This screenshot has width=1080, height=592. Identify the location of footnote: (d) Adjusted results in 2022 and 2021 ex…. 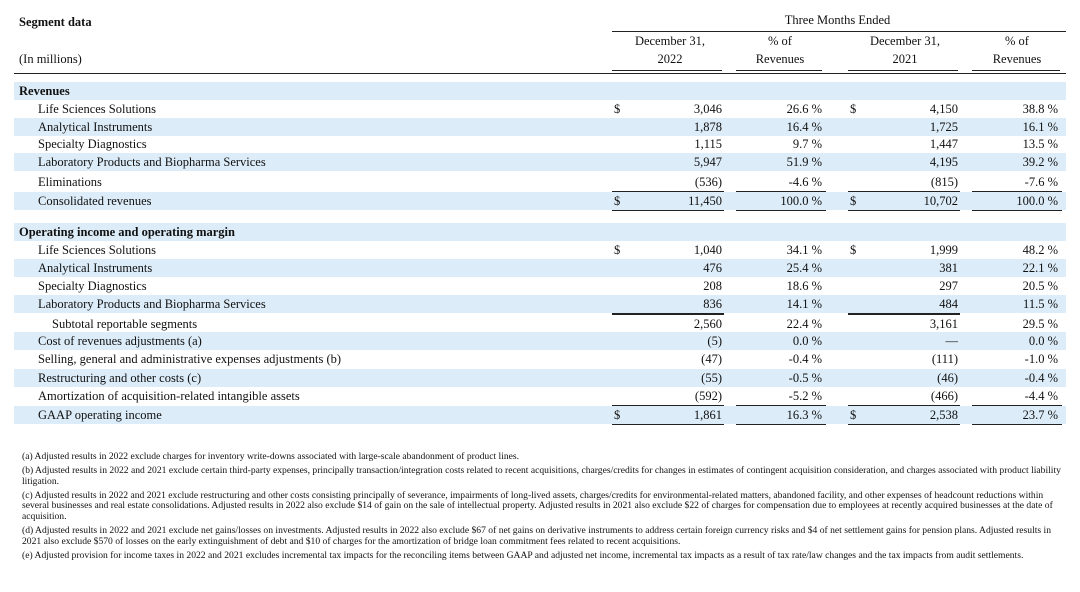
(537, 536).